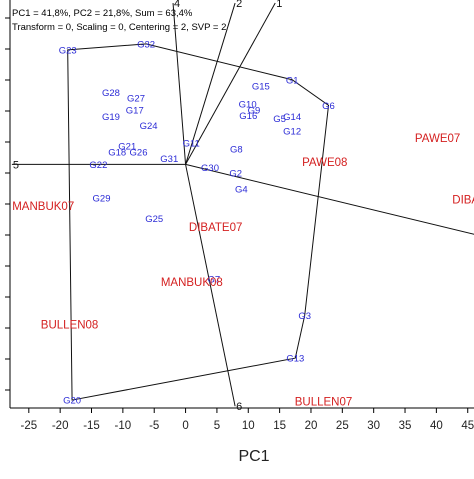 This screenshot has width=474, height=479. What do you see at coordinates (304, 316) in the screenshot?
I see `genotype-label: G3` at bounding box center [304, 316].